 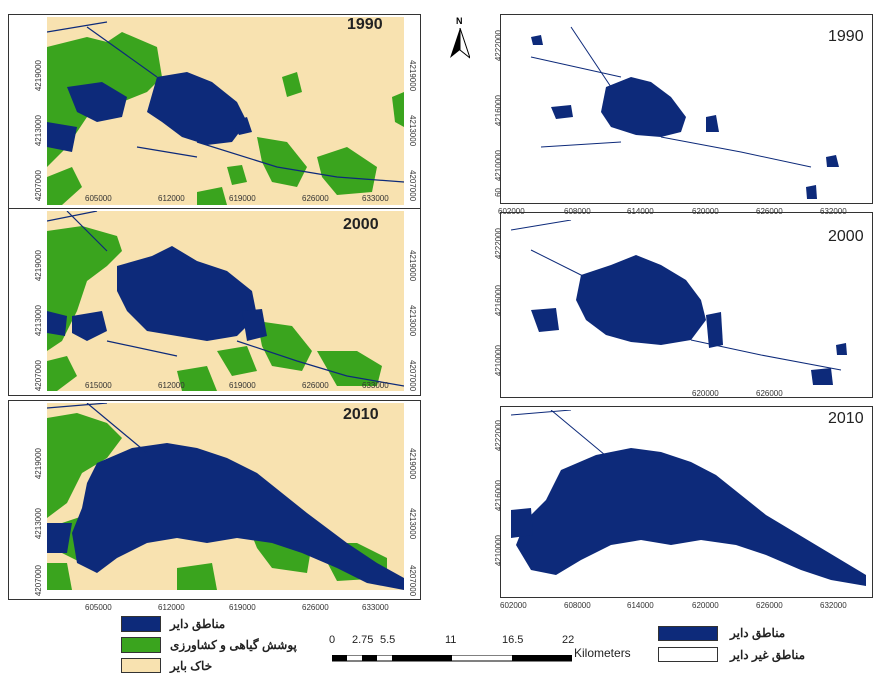 What do you see at coordinates (388, 640) in the screenshot?
I see `scale-tick-2: 5.5` at bounding box center [388, 640].